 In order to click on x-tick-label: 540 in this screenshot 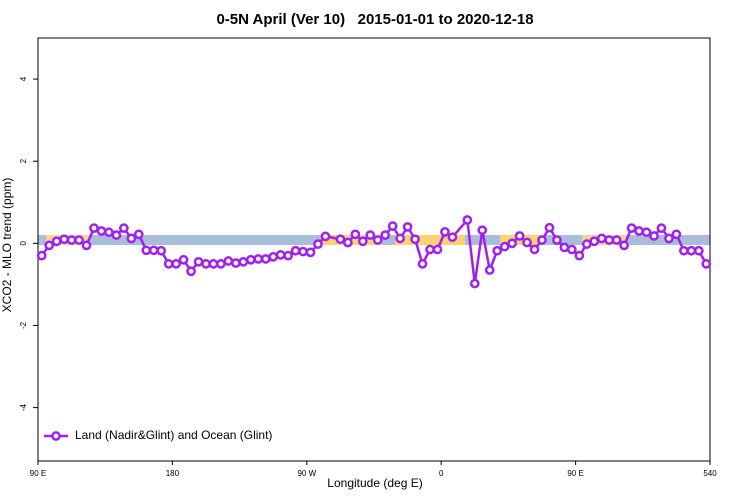, I will do `click(710, 473)`.